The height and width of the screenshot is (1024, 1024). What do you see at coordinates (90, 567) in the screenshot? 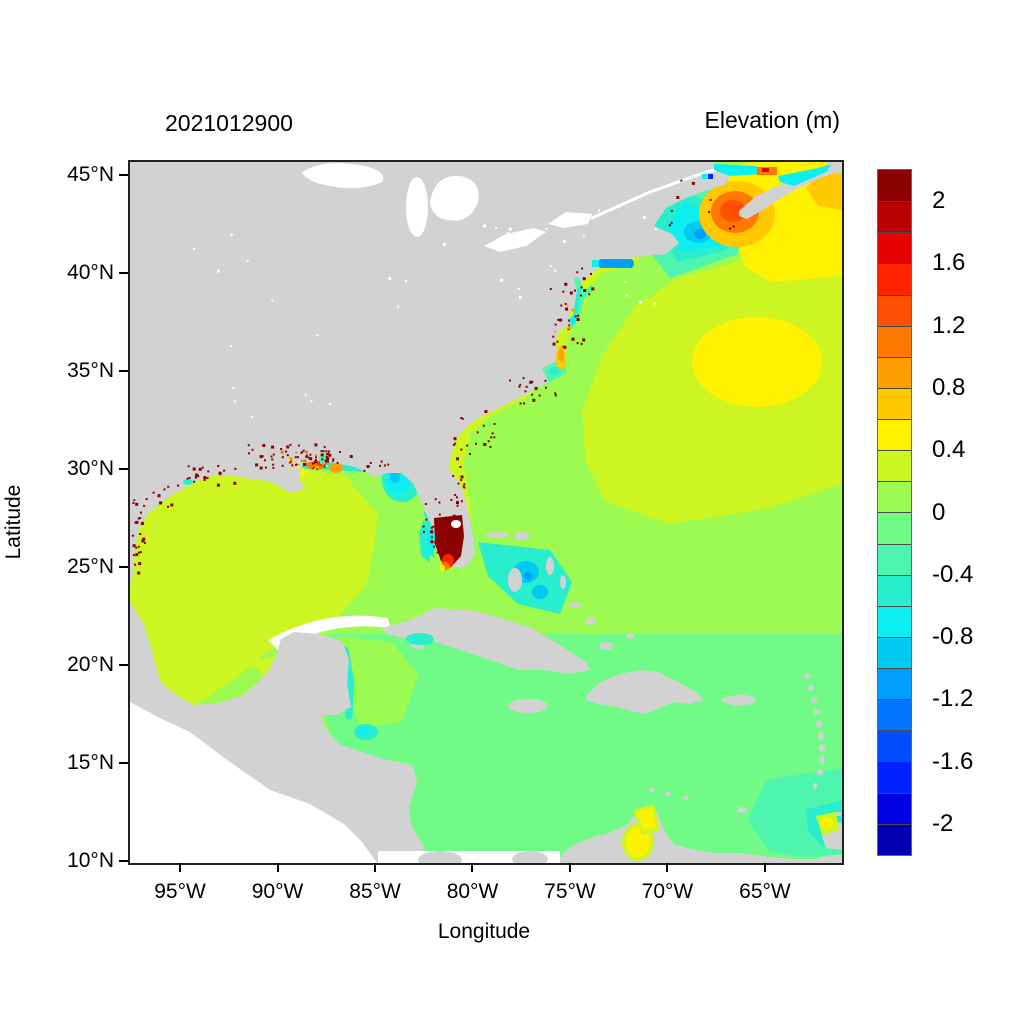
I see `y-tick-label: 25°N` at bounding box center [90, 567].